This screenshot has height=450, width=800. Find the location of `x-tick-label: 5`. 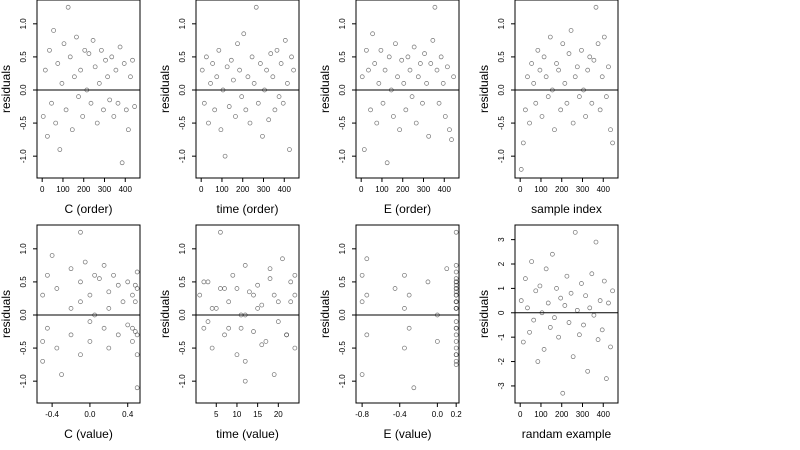

x-tick-label: 5 is located at coordinates (216, 414).